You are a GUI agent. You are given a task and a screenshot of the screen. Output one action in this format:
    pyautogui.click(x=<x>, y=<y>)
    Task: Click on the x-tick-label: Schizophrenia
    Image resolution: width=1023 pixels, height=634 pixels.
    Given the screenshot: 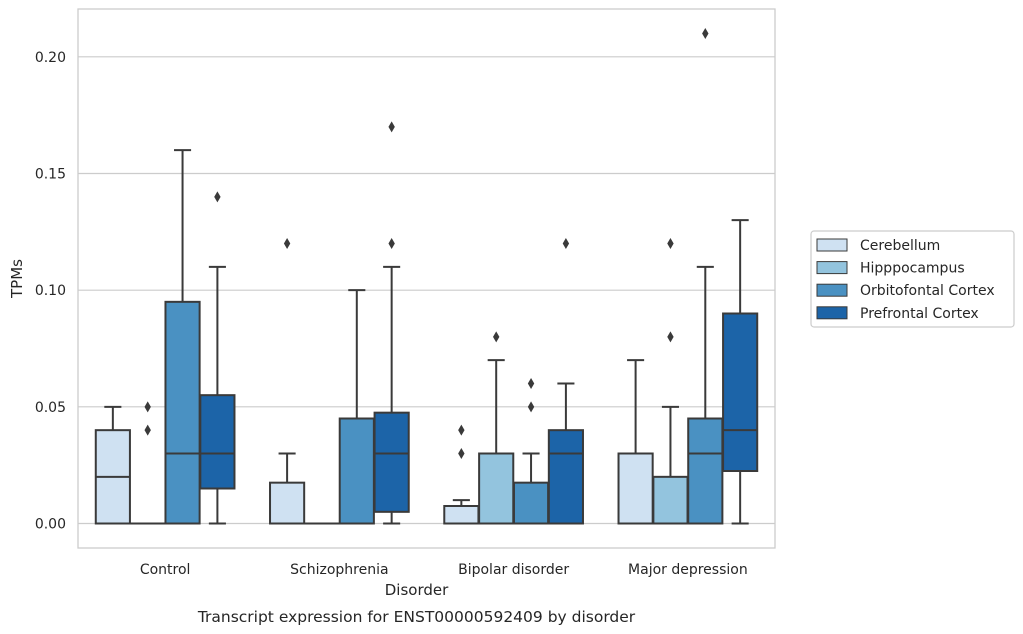 What is the action you would take?
    pyautogui.click(x=339, y=570)
    